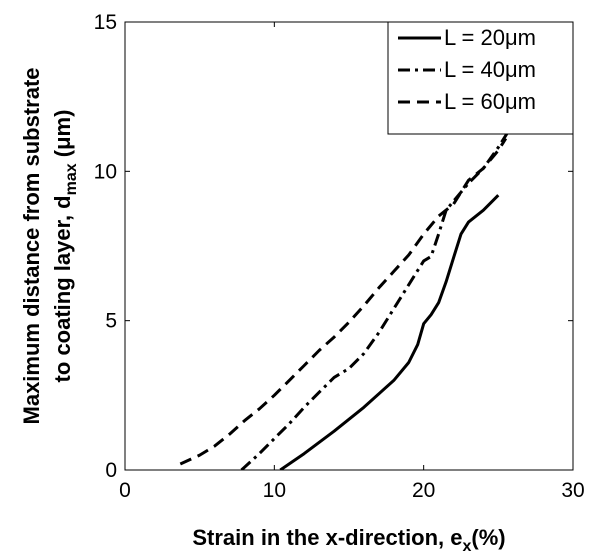  Describe the element at coordinates (105, 22) in the screenshot. I see `y-tick-label: 15` at that location.